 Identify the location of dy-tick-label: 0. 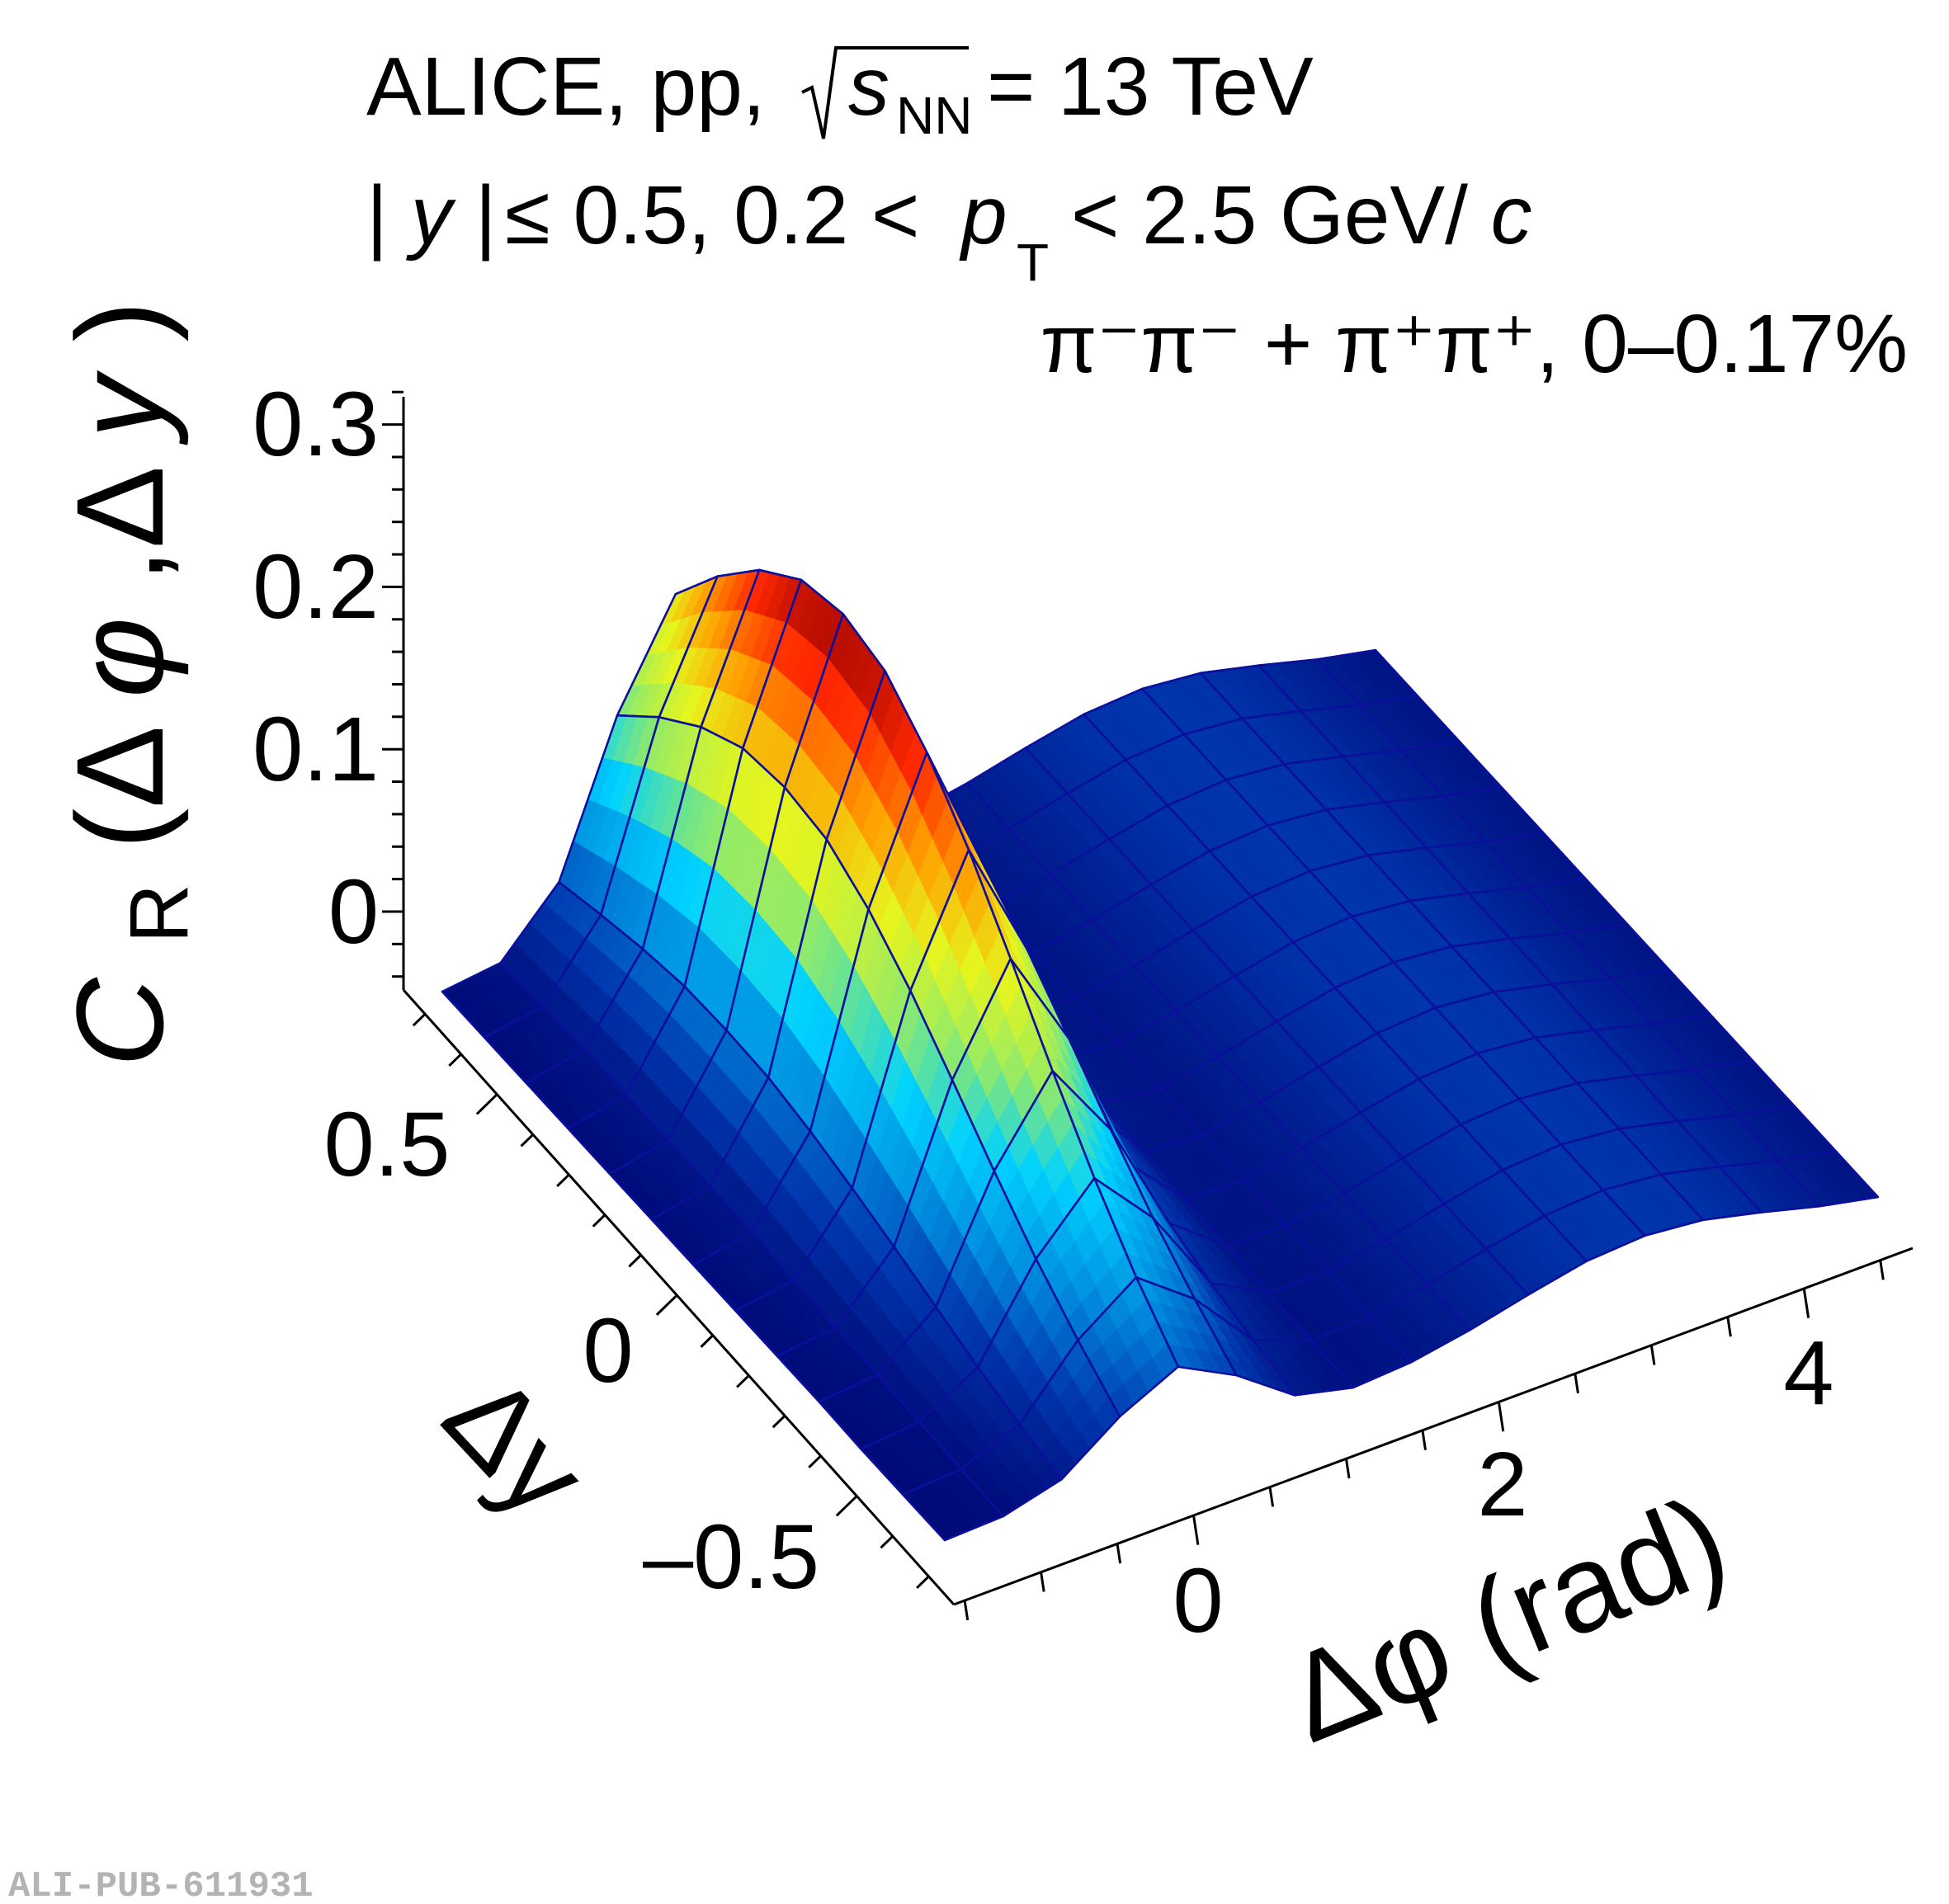
(608, 1351).